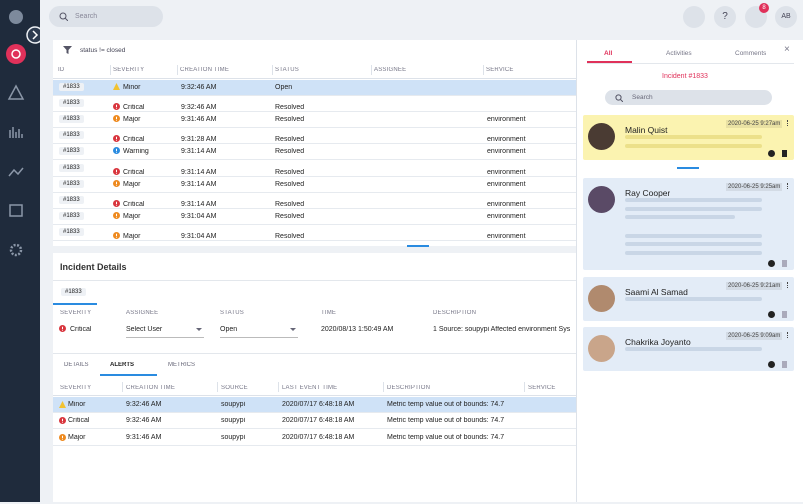 This screenshot has width=803, height=504. Describe the element at coordinates (500, 70) in the screenshot. I see `column-header: SERVICE` at that location.